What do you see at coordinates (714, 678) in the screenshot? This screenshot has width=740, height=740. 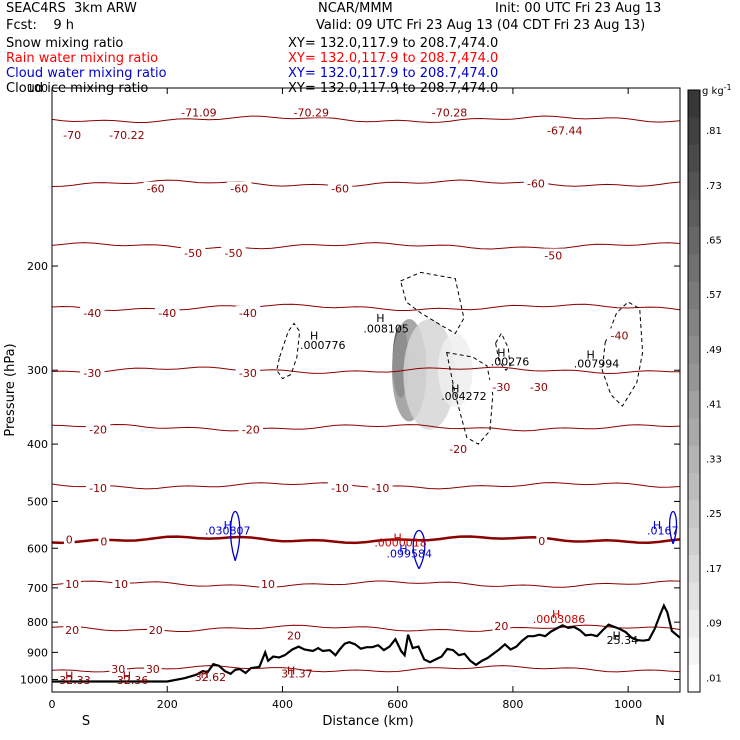 I see `colorbar-tick-label: .01` at bounding box center [714, 678].